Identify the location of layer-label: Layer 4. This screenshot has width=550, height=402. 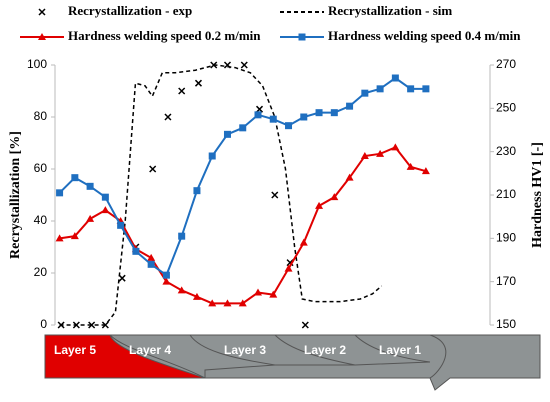
(150, 350).